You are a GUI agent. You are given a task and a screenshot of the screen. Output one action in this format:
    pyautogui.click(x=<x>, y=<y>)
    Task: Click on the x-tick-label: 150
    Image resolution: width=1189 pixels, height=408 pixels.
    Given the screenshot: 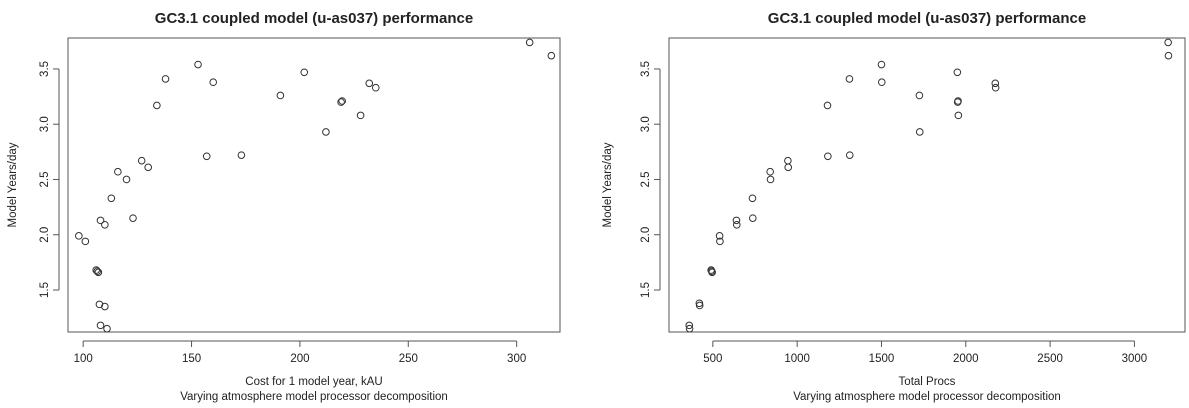 What is the action you would take?
    pyautogui.click(x=191, y=359)
    